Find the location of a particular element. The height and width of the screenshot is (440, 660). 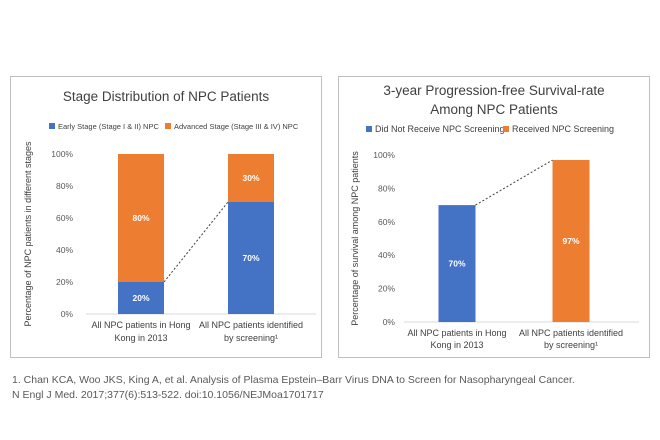

legend-label-1: Did Not Receive NPC Screening is located at coordinates (440, 129).